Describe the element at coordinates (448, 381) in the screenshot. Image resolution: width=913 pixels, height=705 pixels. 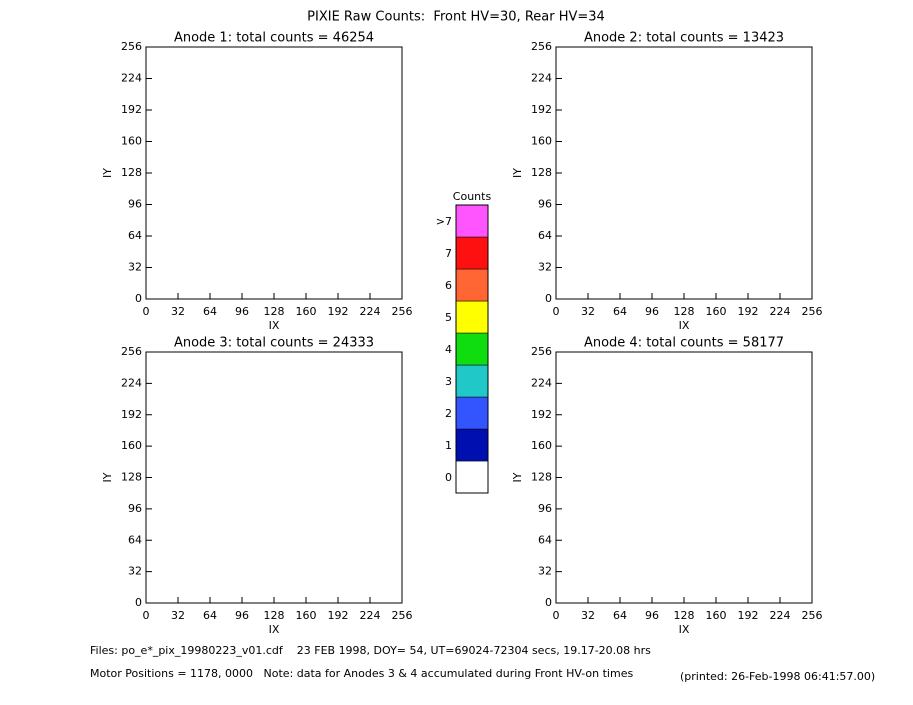
I see `colorbar-label: 3` at that location.